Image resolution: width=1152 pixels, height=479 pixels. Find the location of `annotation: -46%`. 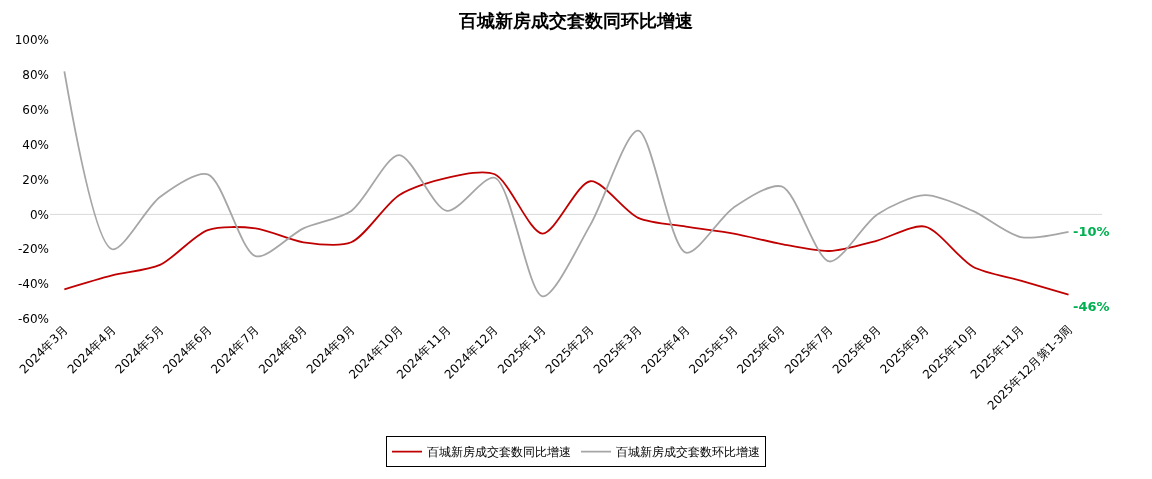

annotation: -46% is located at coordinates (1091, 306).